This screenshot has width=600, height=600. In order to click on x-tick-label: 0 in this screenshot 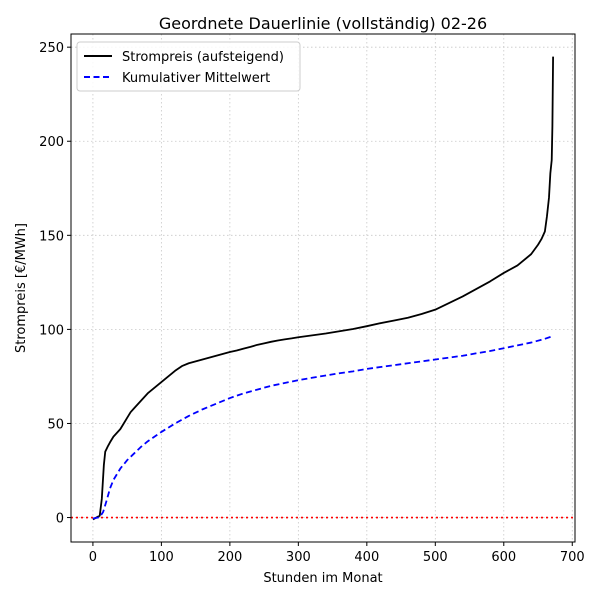, I will do `click(93, 557)`.